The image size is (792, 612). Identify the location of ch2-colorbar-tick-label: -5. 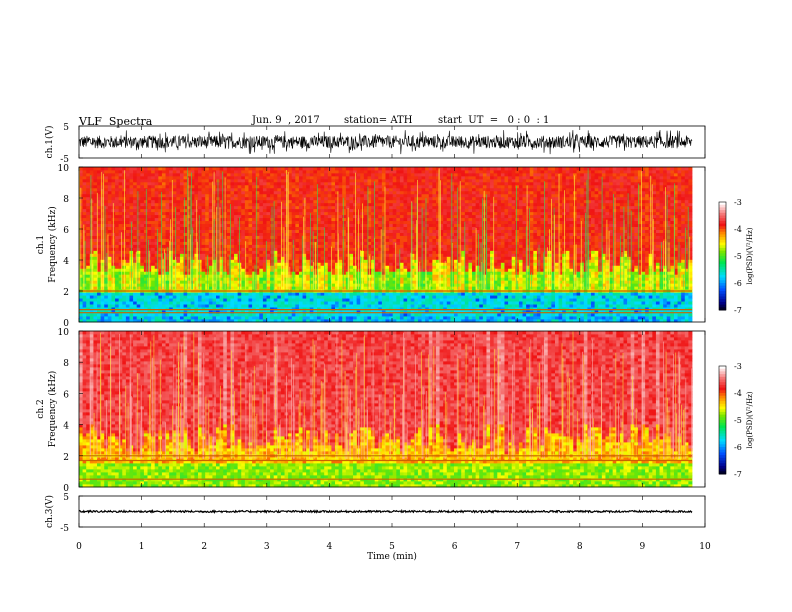
(738, 420).